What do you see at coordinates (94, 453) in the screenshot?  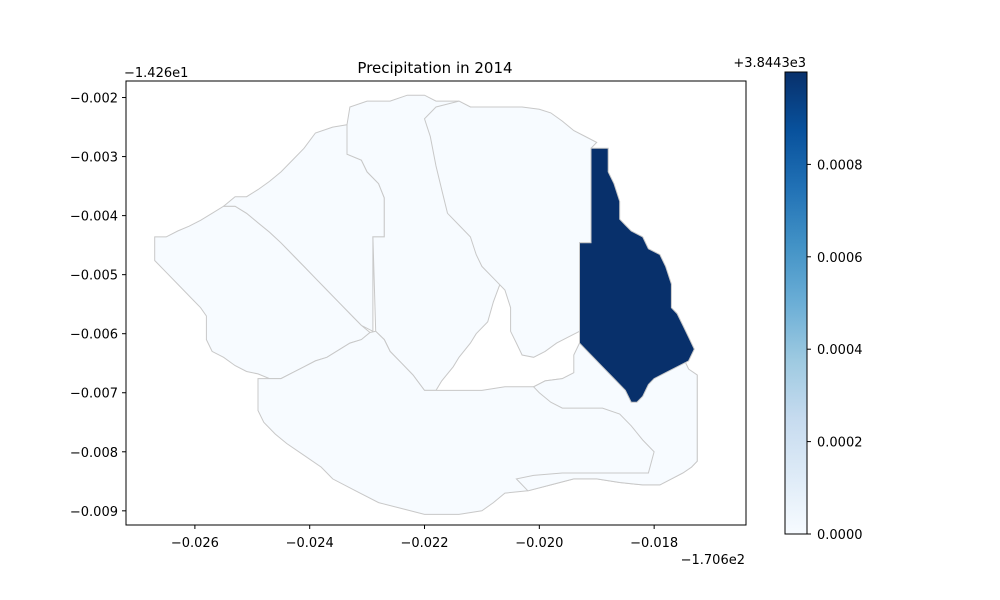 I see `y-tick-label: −0.008` at bounding box center [94, 453].